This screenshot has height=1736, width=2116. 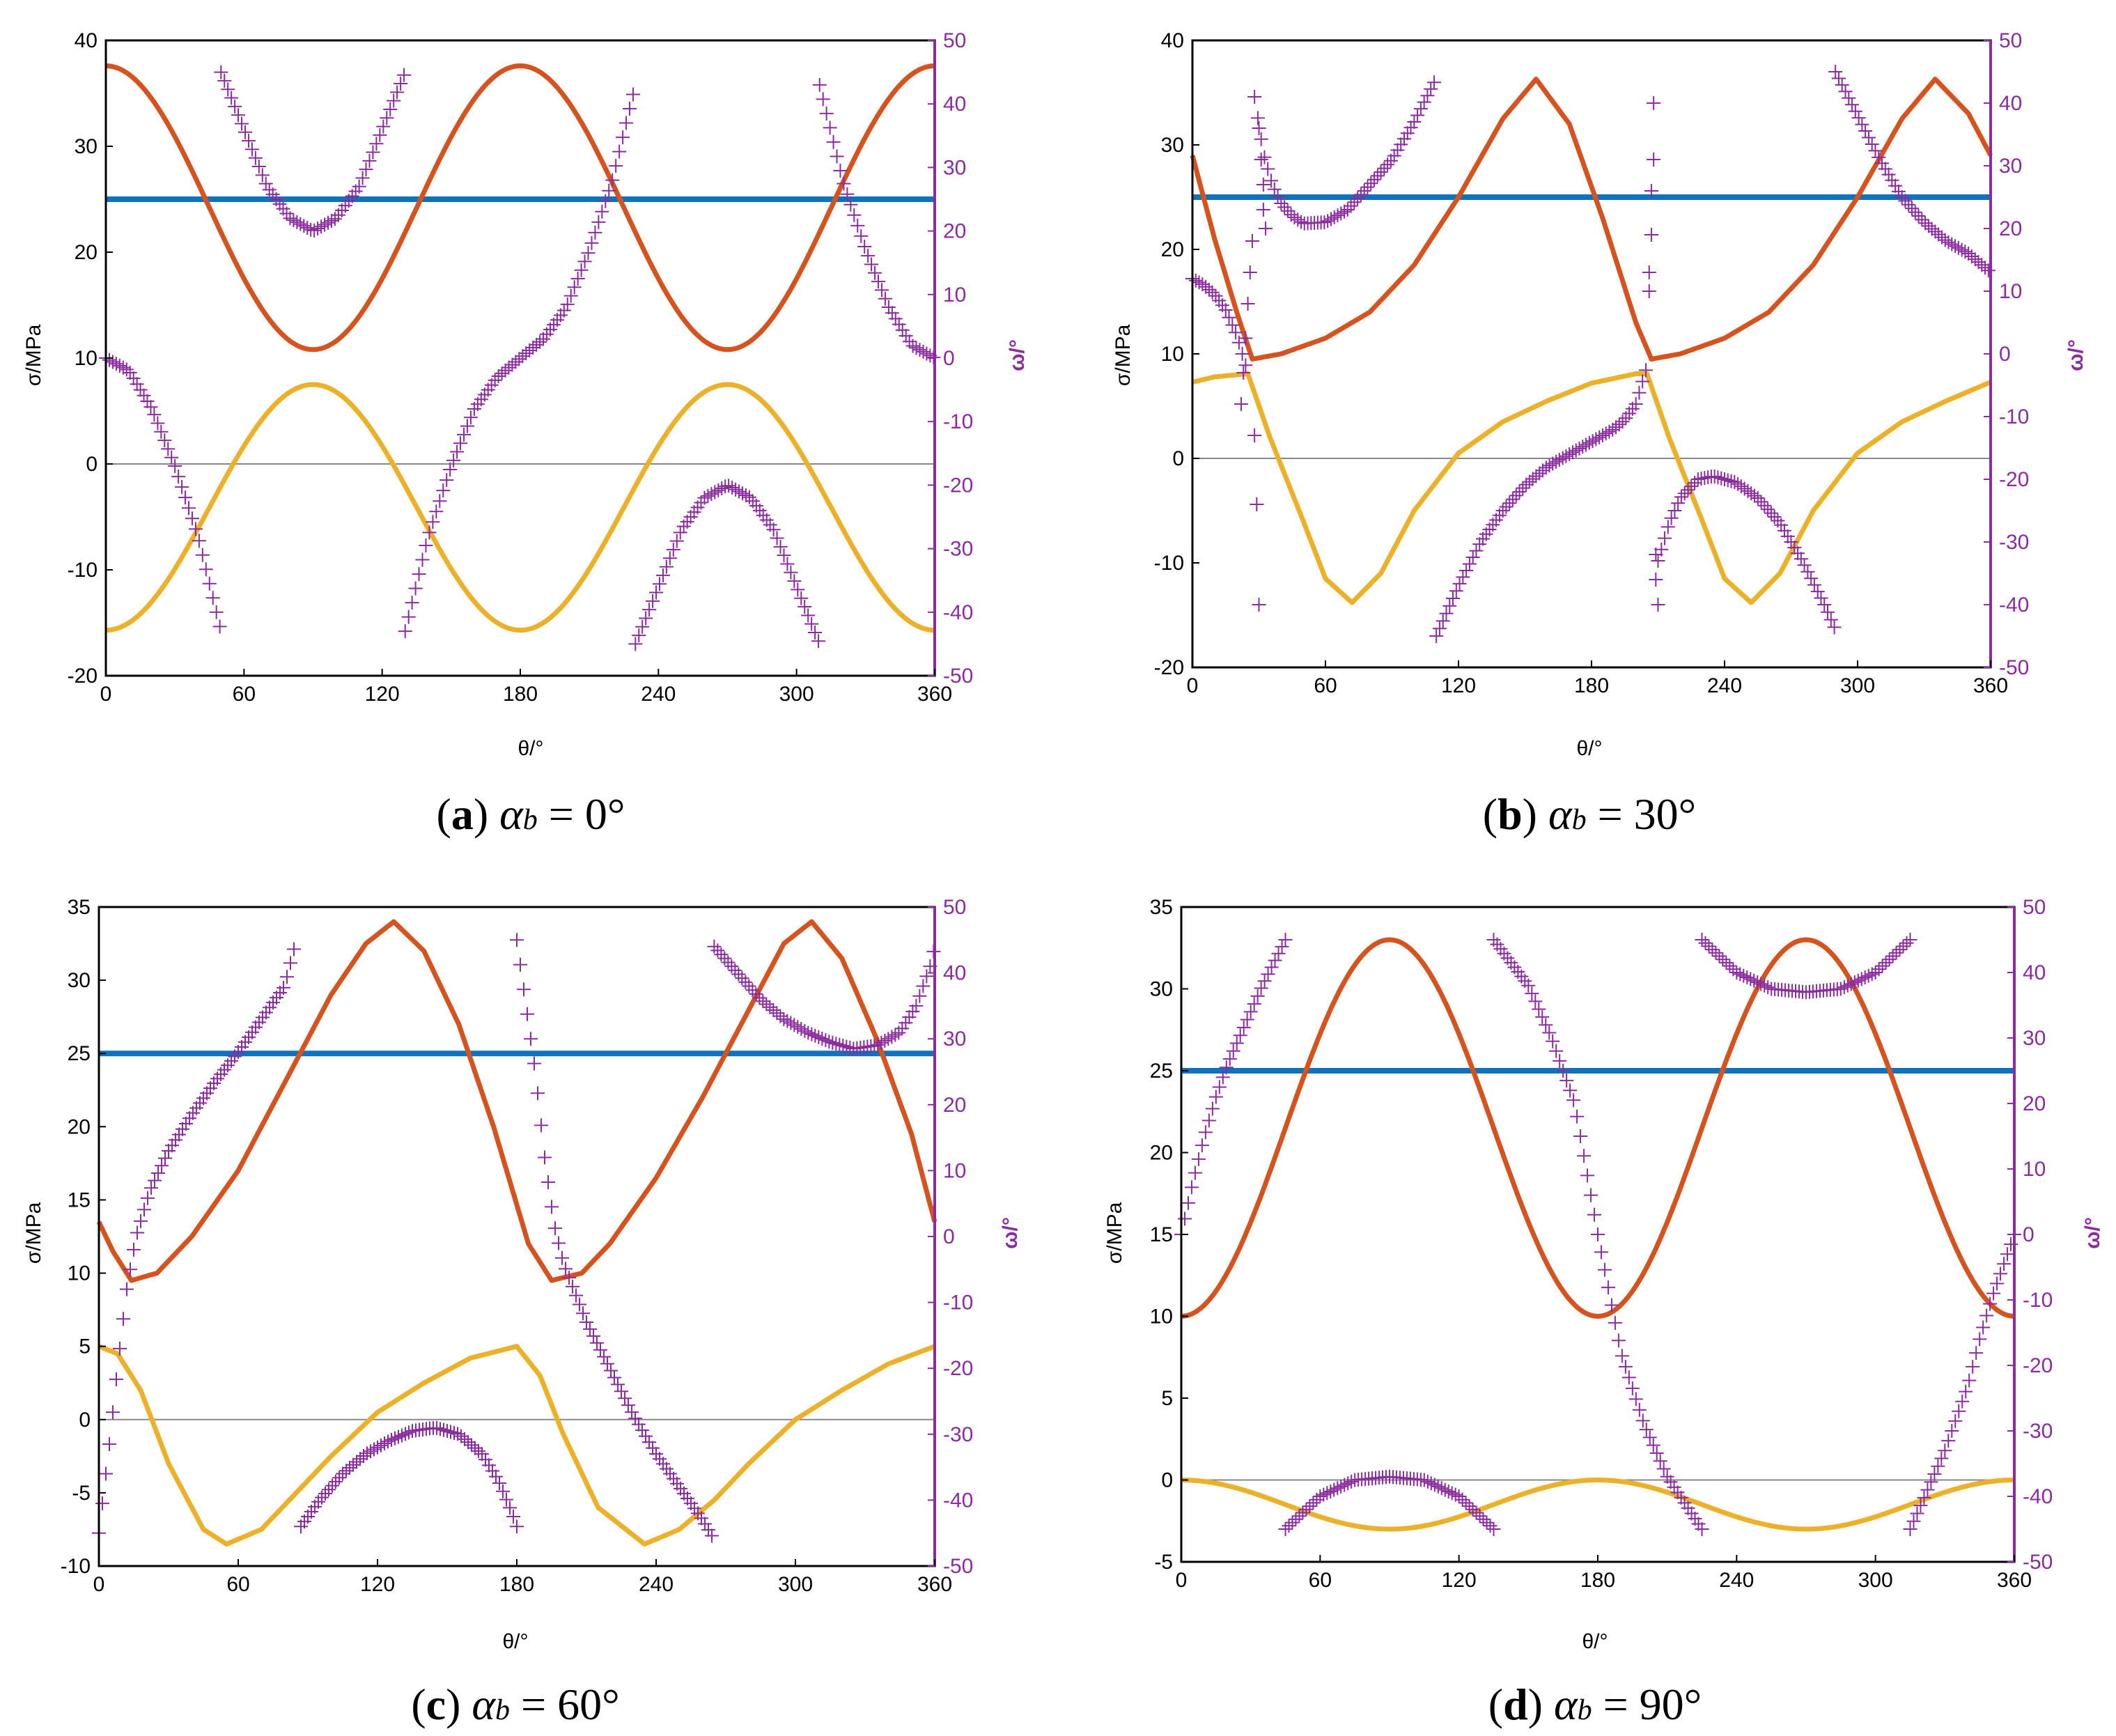 I want to click on panel-d-y2tick-label: 50, so click(x=2034, y=908).